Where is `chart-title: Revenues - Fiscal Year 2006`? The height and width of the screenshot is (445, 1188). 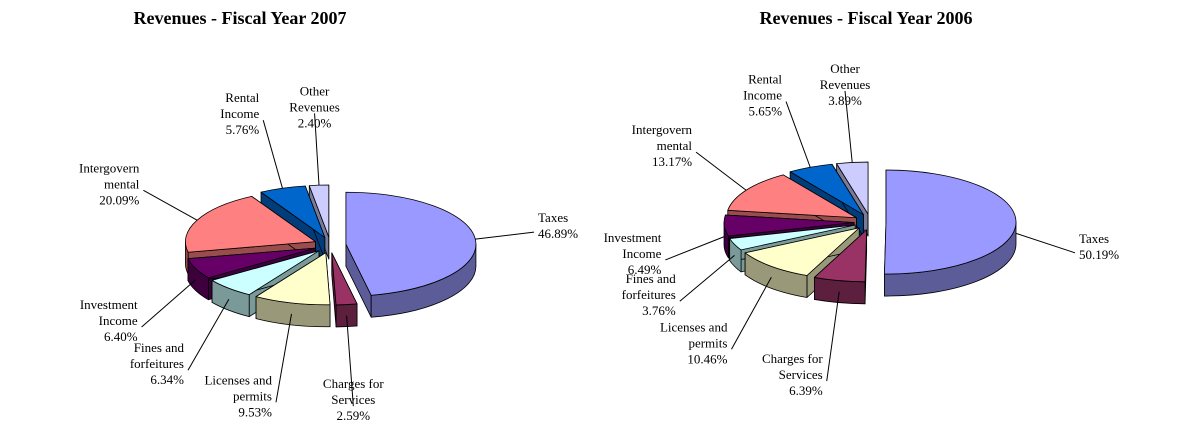 chart-title: Revenues - Fiscal Year 2006 is located at coordinates (866, 18).